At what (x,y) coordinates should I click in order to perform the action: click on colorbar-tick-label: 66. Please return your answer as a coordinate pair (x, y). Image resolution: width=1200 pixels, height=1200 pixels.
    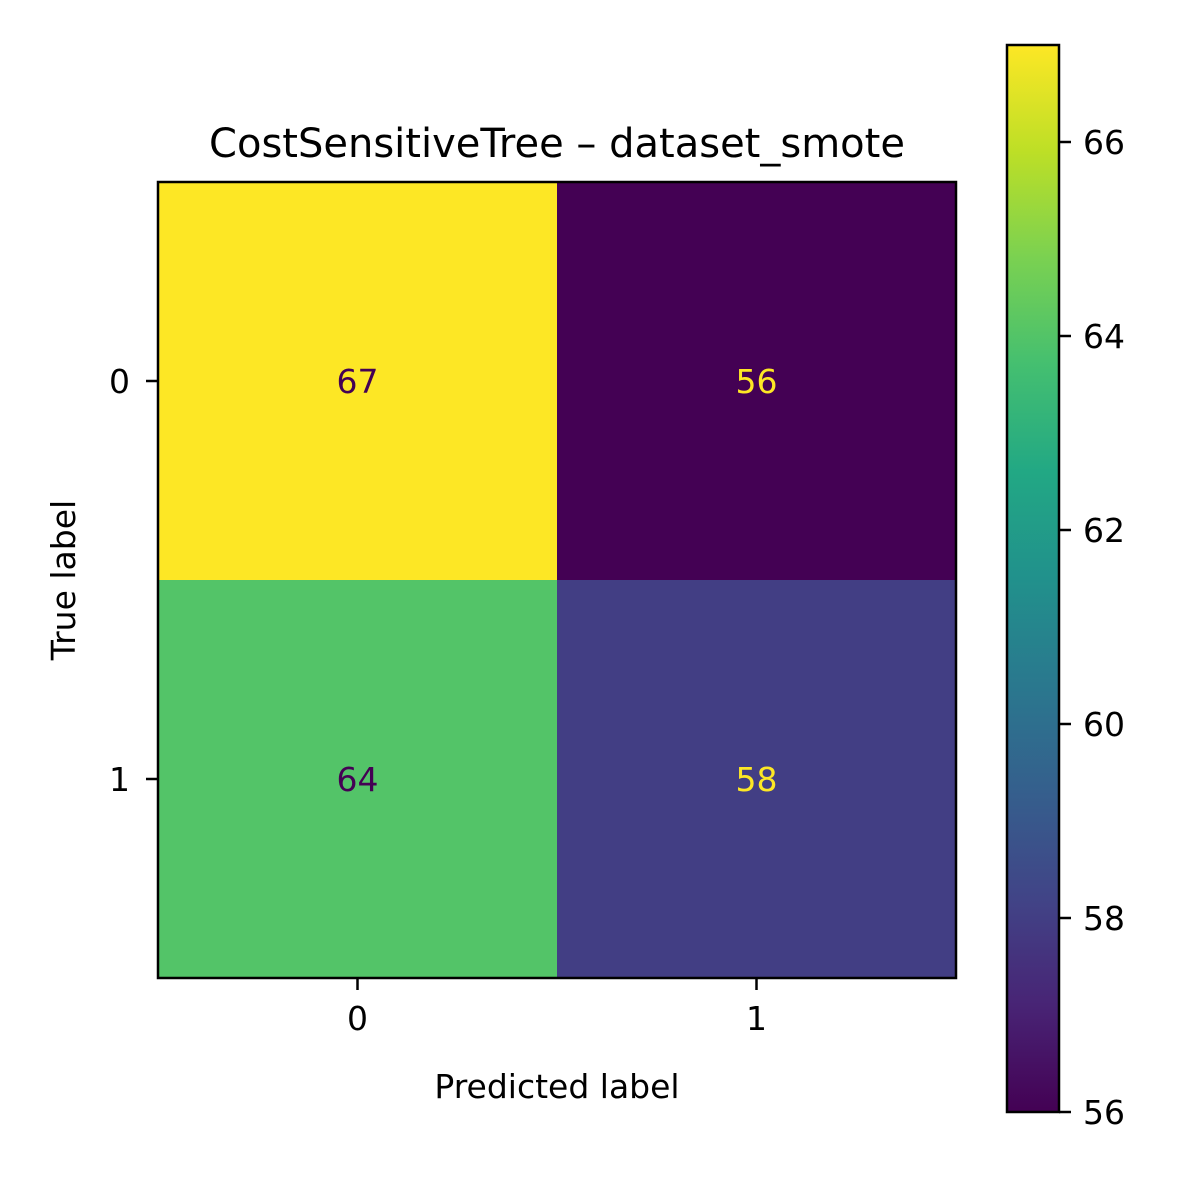
    Looking at the image, I should click on (1104, 142).